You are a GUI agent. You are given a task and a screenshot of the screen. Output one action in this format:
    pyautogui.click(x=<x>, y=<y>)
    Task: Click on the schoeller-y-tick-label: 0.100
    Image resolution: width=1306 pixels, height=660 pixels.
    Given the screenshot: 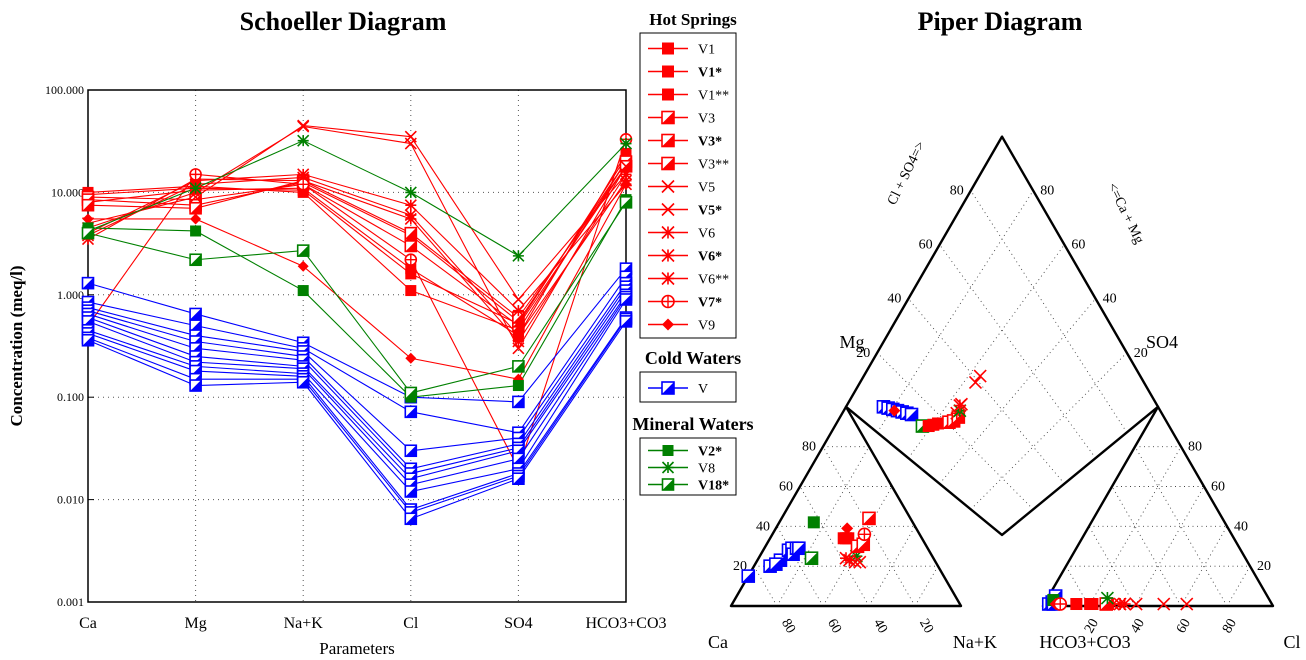 What is the action you would take?
    pyautogui.click(x=70, y=397)
    